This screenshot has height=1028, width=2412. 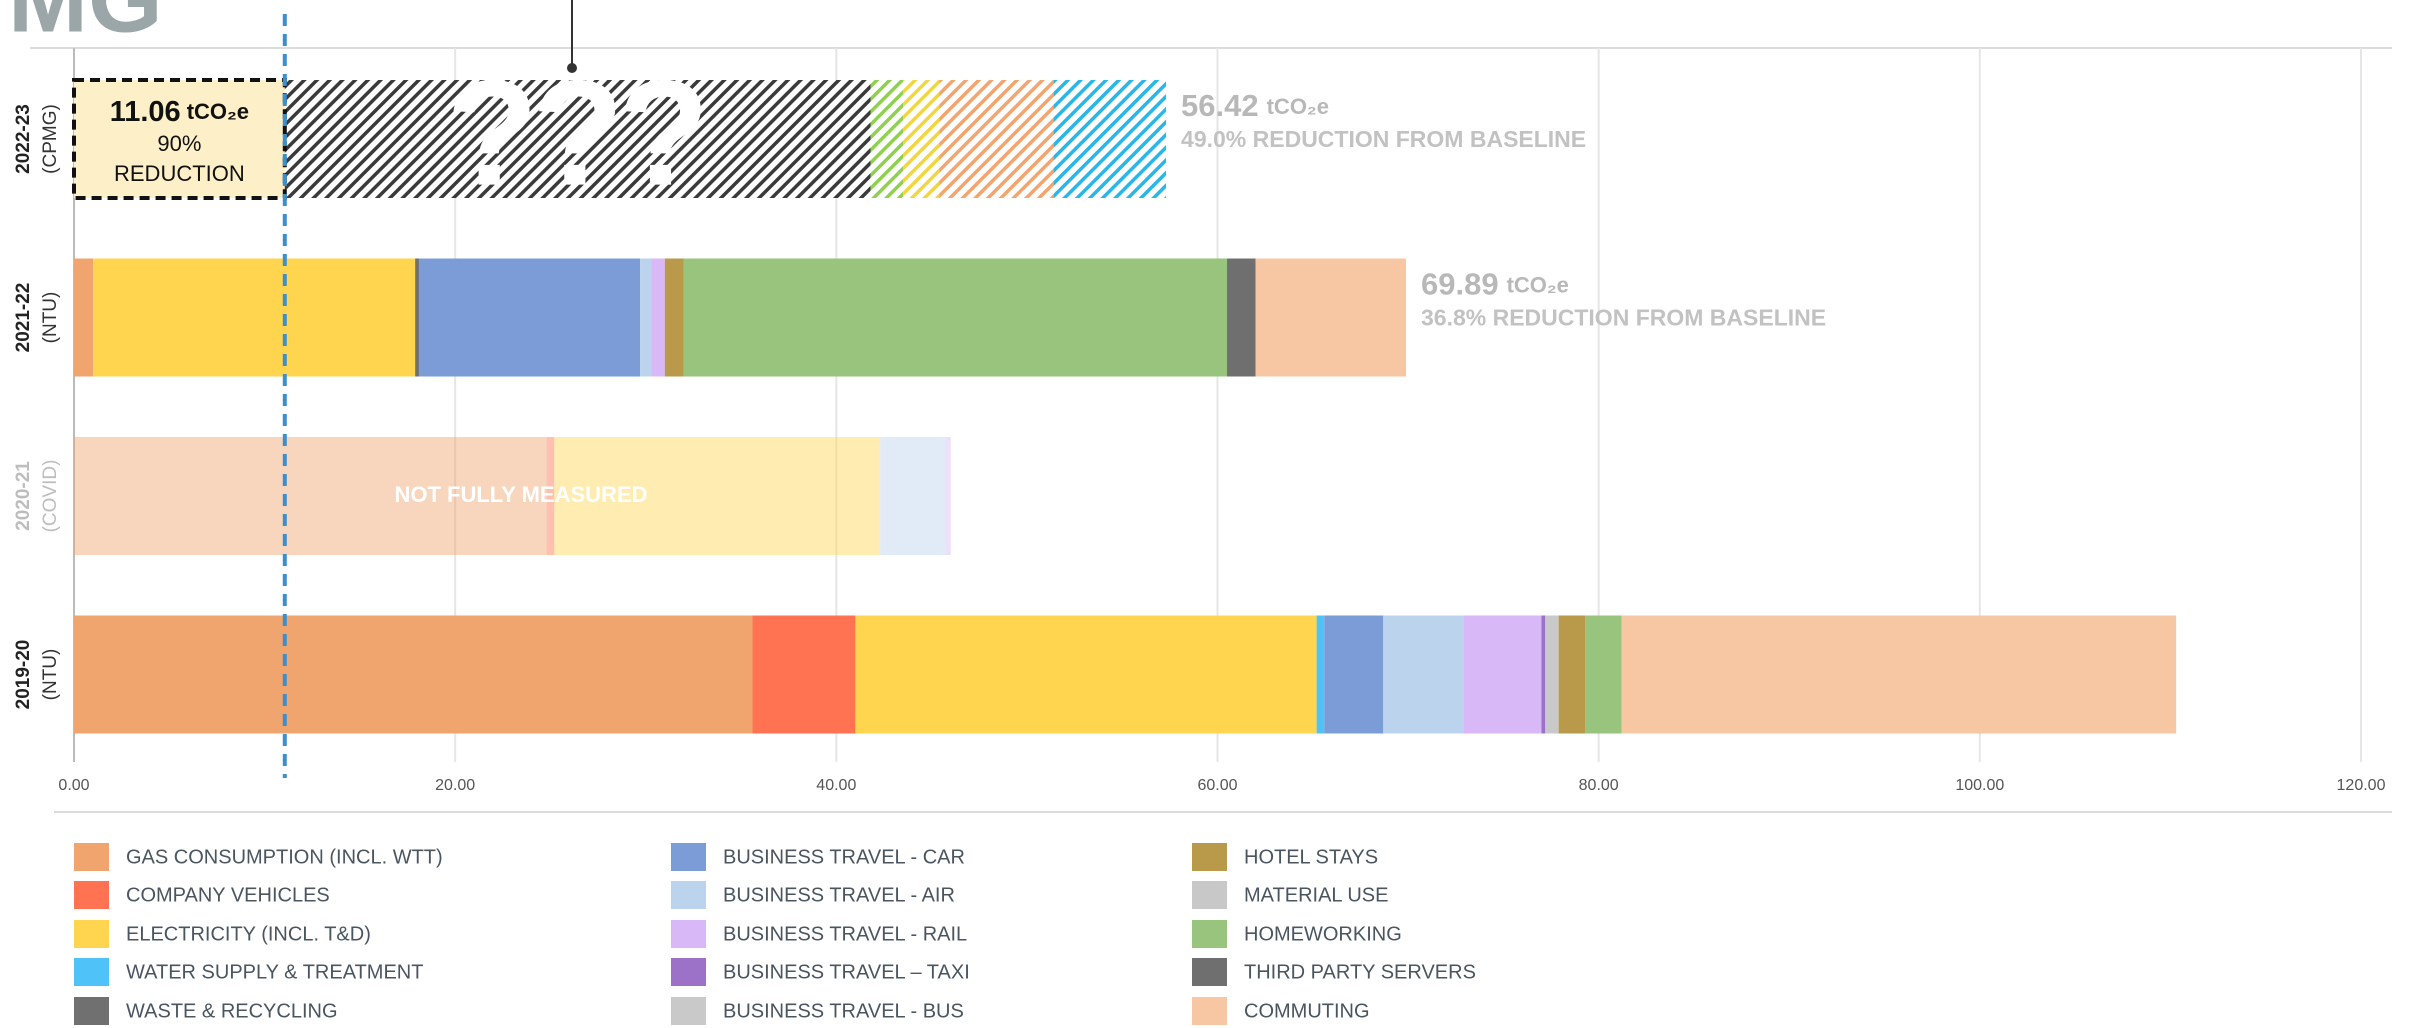 I want to click on legend-label: BUSINESS TRAVEL – TAXI, so click(x=846, y=972).